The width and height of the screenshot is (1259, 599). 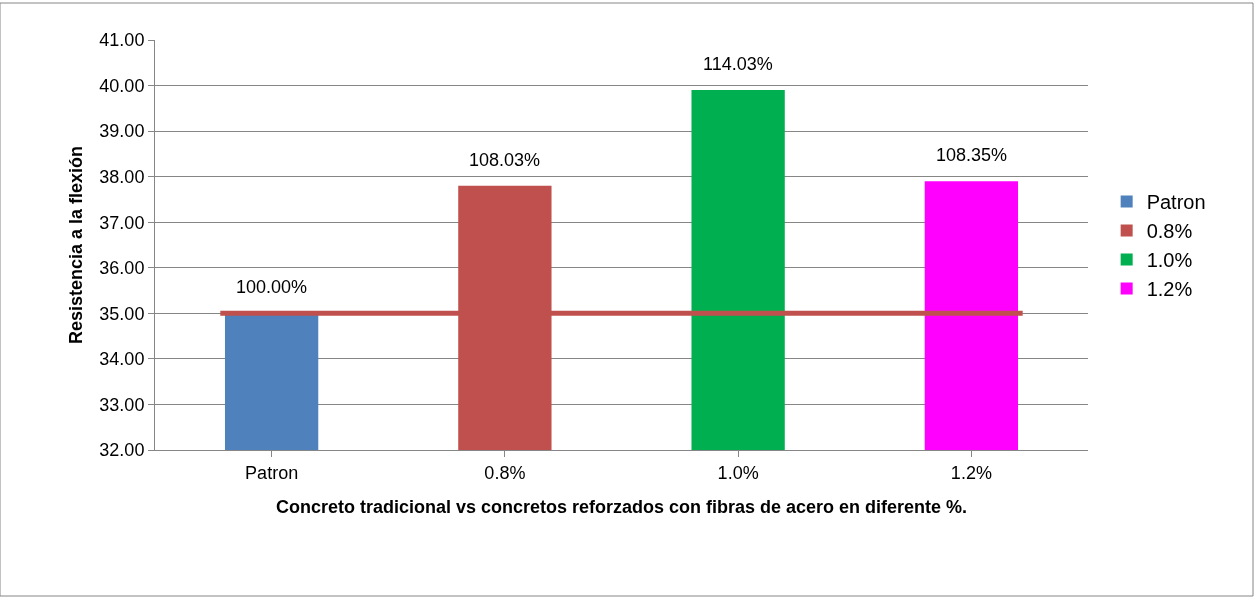 What do you see at coordinates (1176, 202) in the screenshot?
I see `legend-label: Patron` at bounding box center [1176, 202].